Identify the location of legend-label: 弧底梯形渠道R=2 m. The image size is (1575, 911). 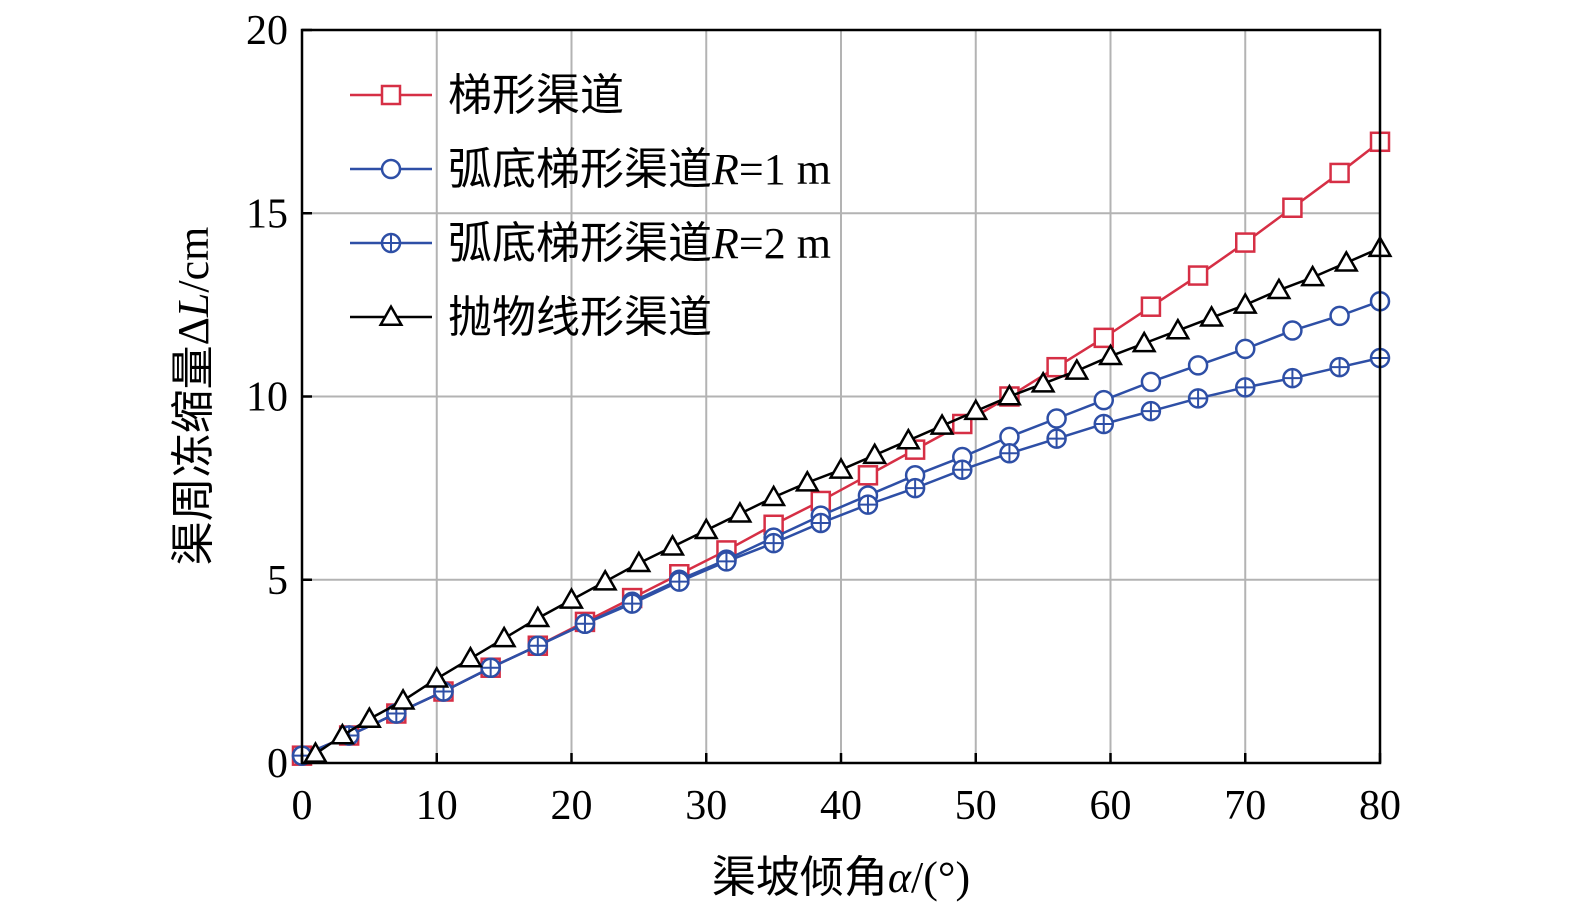
(639, 243).